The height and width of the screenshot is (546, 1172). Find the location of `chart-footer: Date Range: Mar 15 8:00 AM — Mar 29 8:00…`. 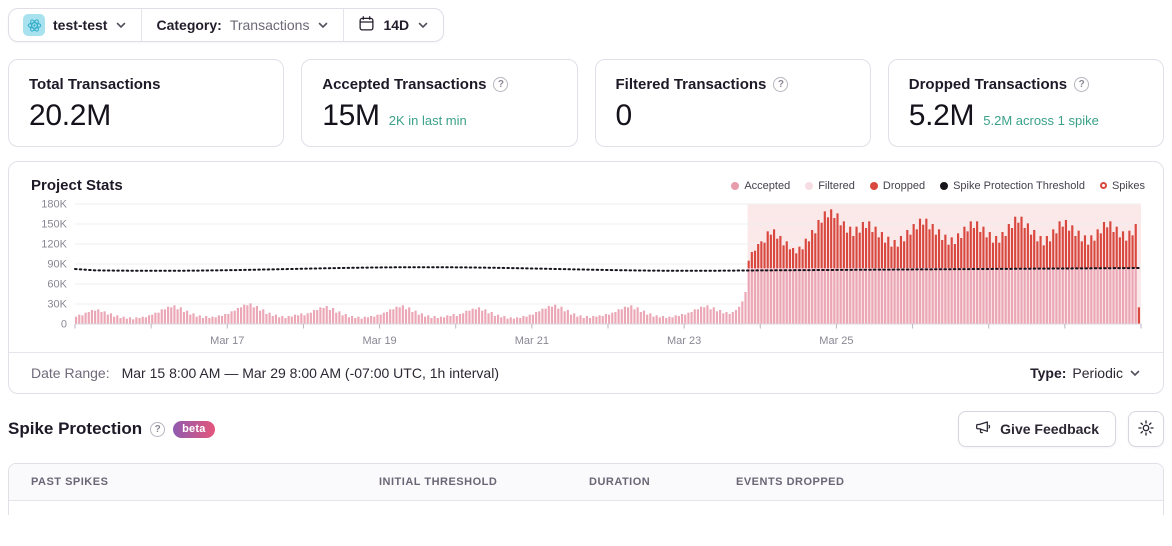

chart-footer: Date Range: Mar 15 8:00 AM — Mar 29 8:00… is located at coordinates (586, 372).